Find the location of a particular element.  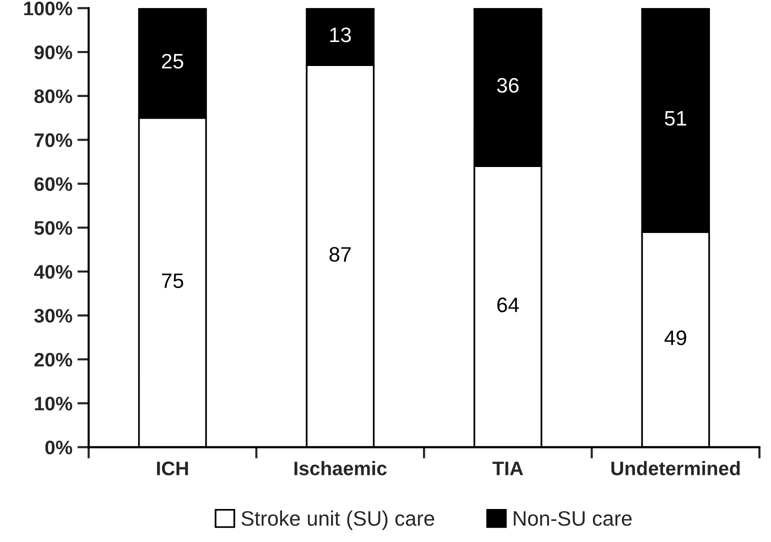

x-tick-label: ICH is located at coordinates (172, 469).